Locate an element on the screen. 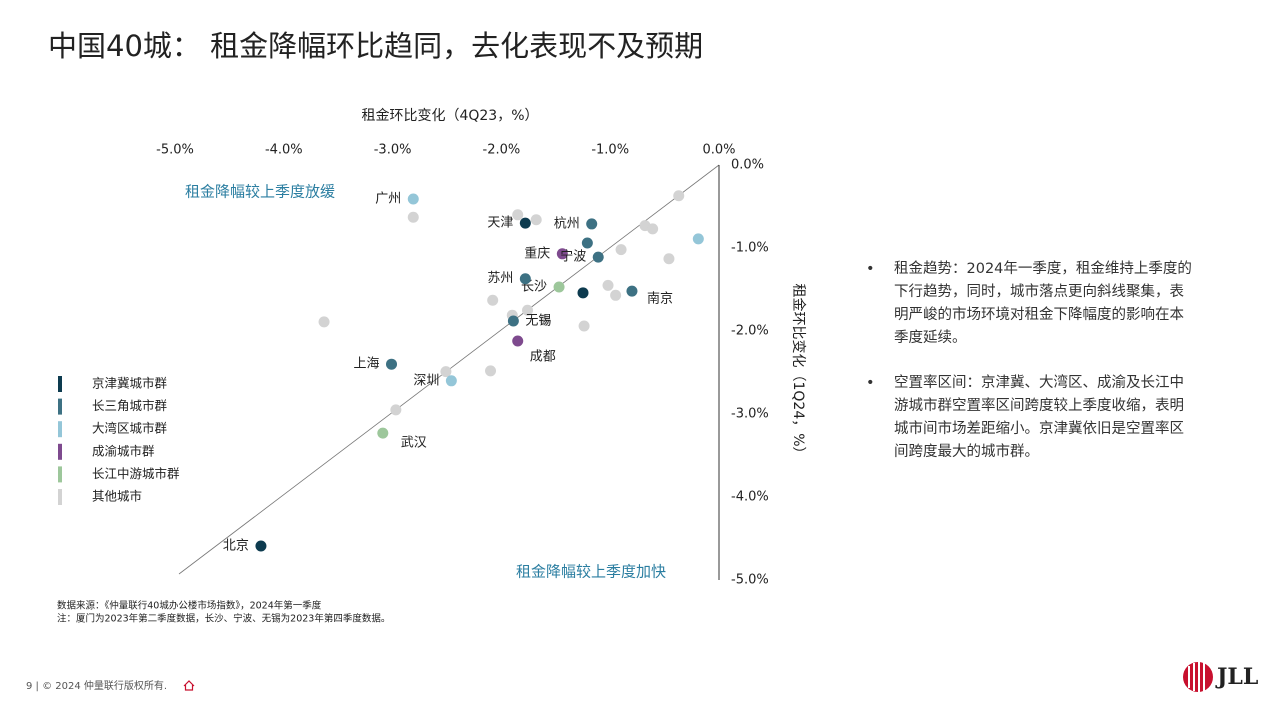  y-tick-label: -2.0% is located at coordinates (750, 331).